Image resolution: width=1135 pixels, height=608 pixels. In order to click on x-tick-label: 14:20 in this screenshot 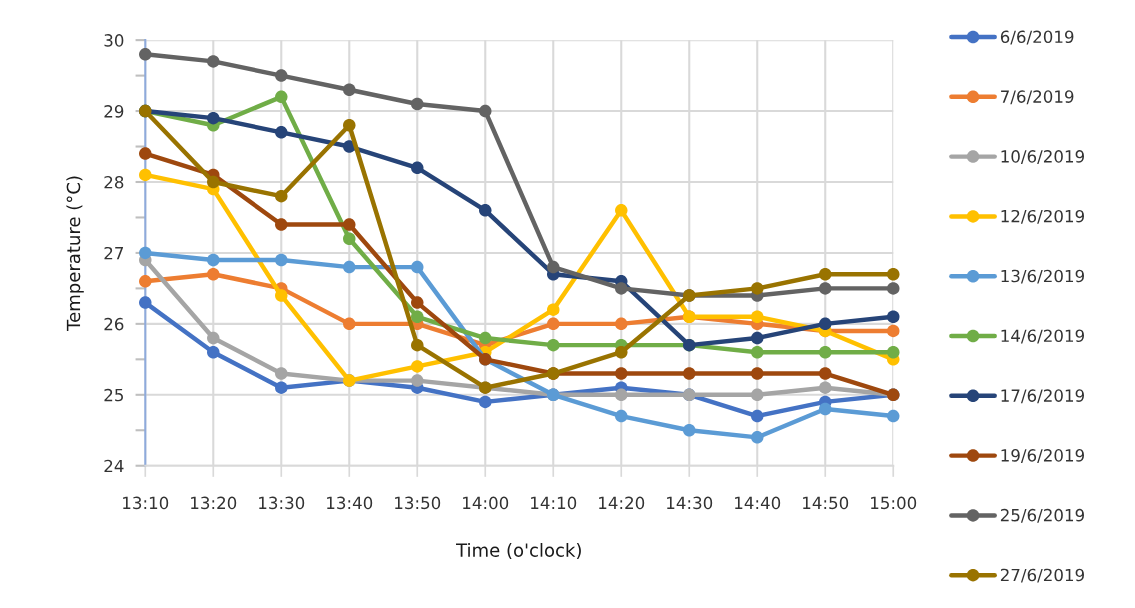, I will do `click(622, 503)`.